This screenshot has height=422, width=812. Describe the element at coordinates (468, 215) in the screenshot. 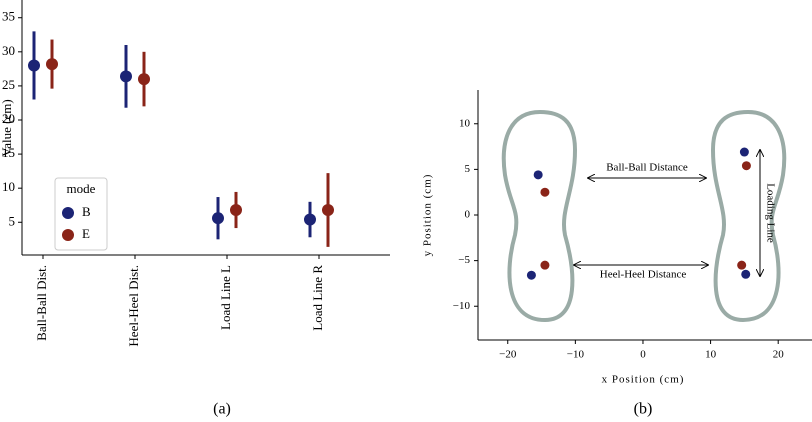

I see `y-tick-label: 0` at that location.